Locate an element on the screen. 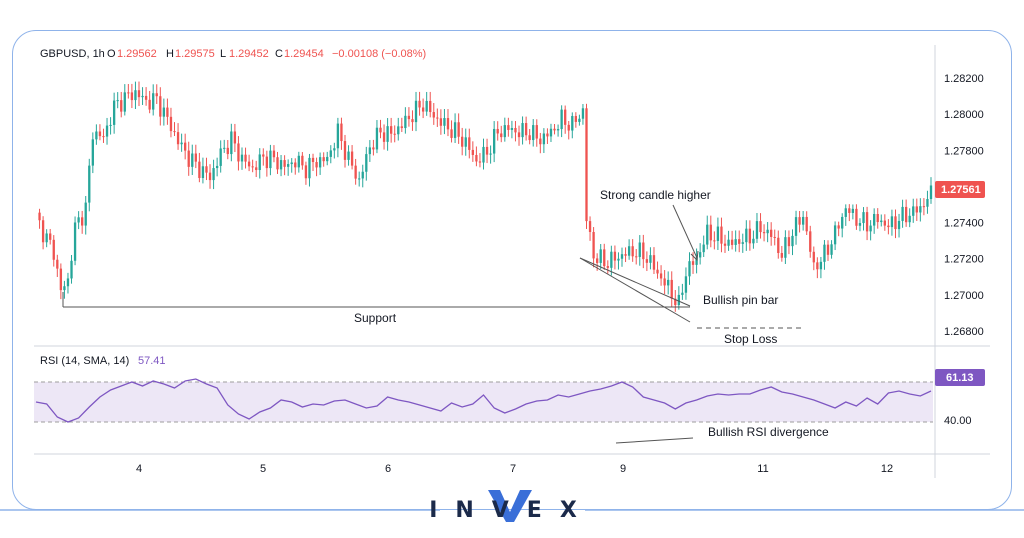  price-tick-label: 1.27000 is located at coordinates (964, 296).